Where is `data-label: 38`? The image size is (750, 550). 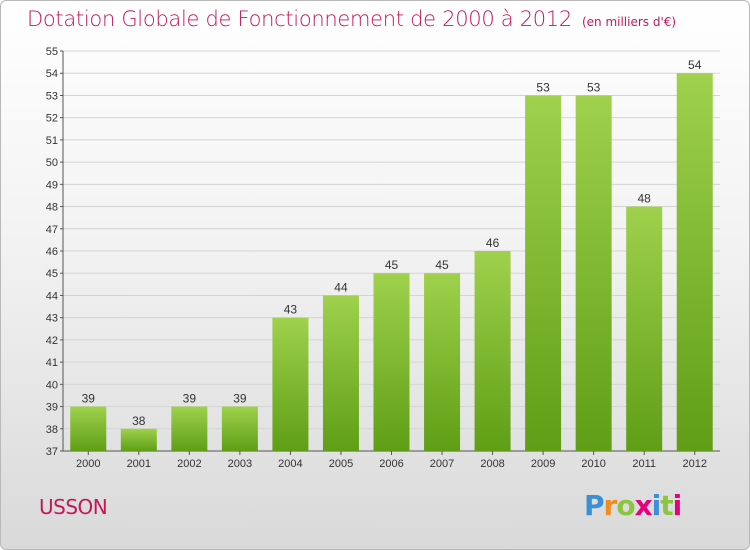 data-label: 38 is located at coordinates (139, 421).